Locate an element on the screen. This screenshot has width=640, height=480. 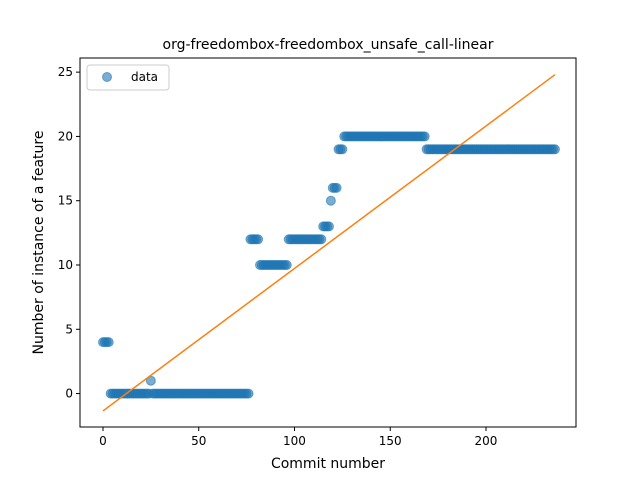
y-tick-label: 5 is located at coordinates (69, 329).